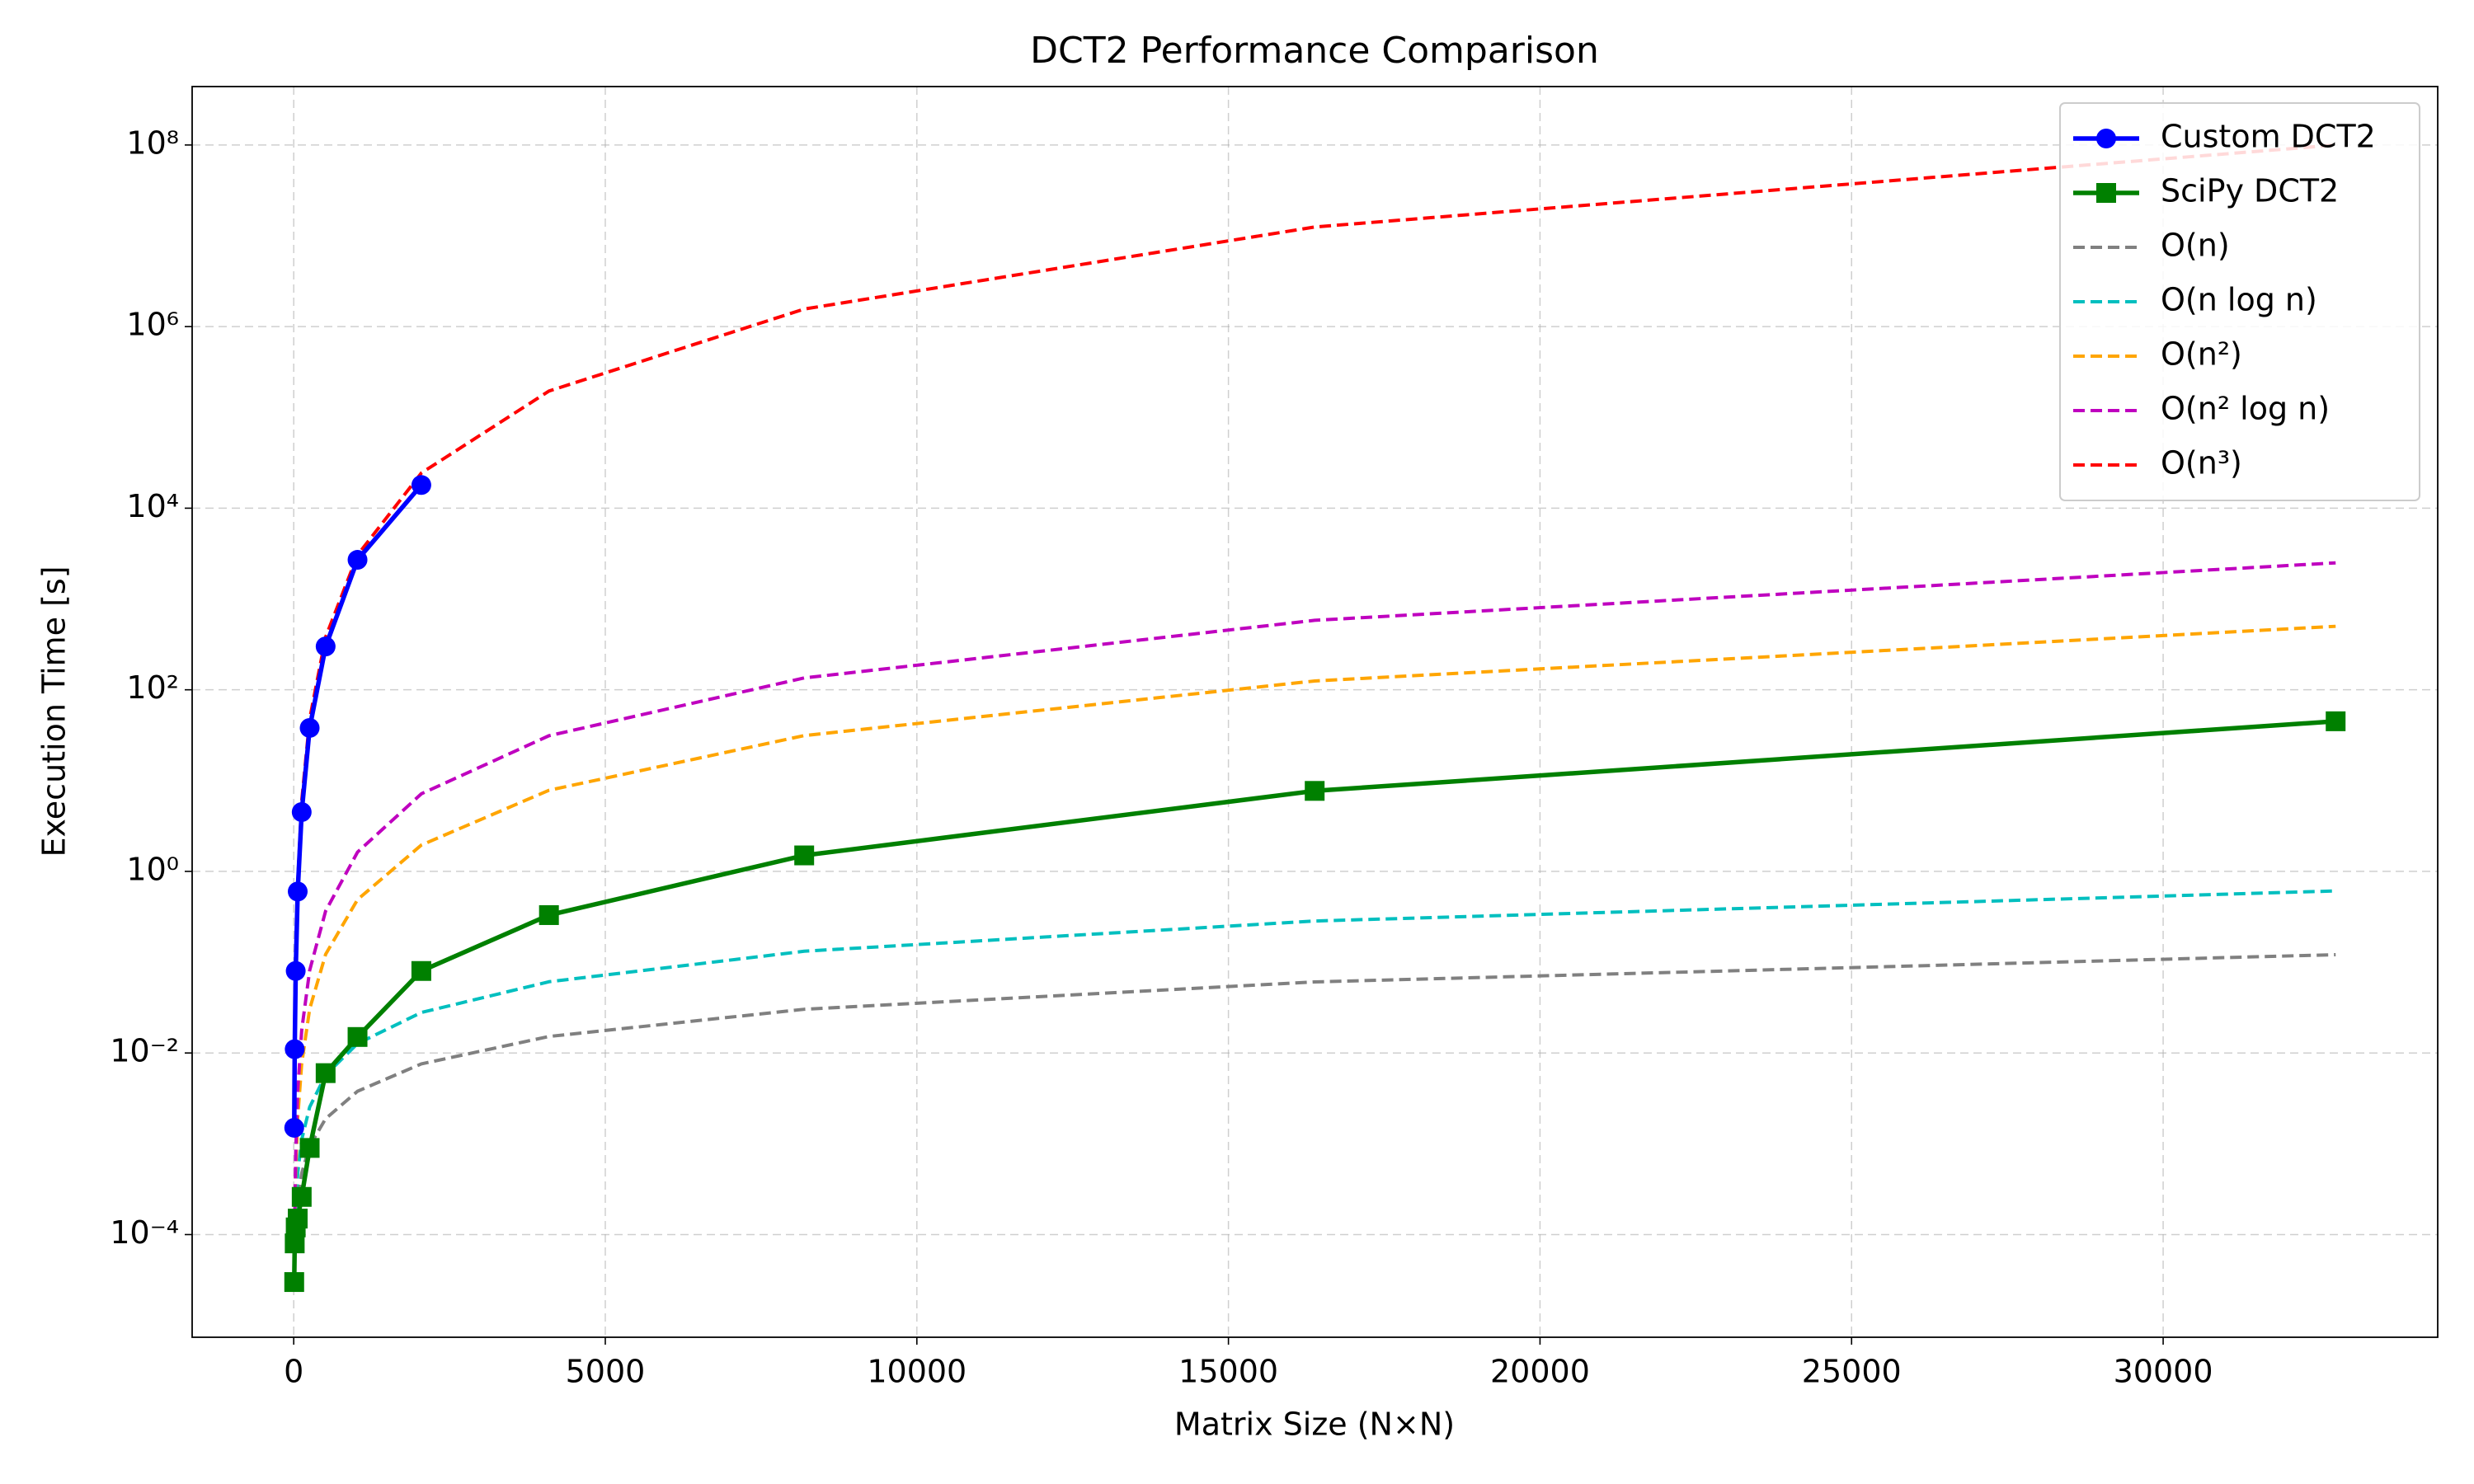 The width and height of the screenshot is (2474, 1484). Describe the element at coordinates (1314, 1425) in the screenshot. I see `x-axis-label: Matrix Size (N×N)` at that location.